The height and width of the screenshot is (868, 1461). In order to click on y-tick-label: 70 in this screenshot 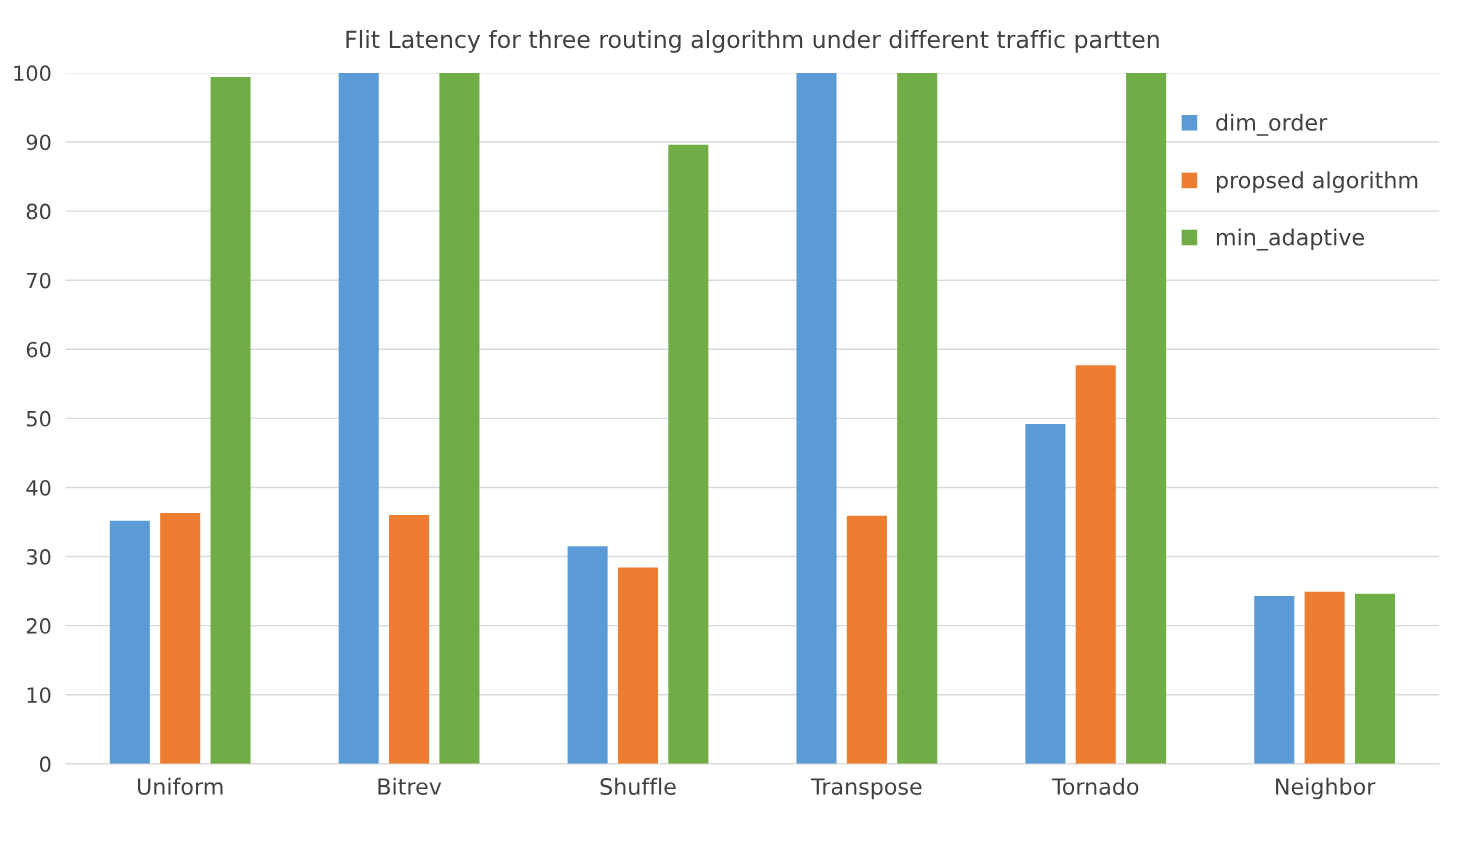, I will do `click(39, 280)`.